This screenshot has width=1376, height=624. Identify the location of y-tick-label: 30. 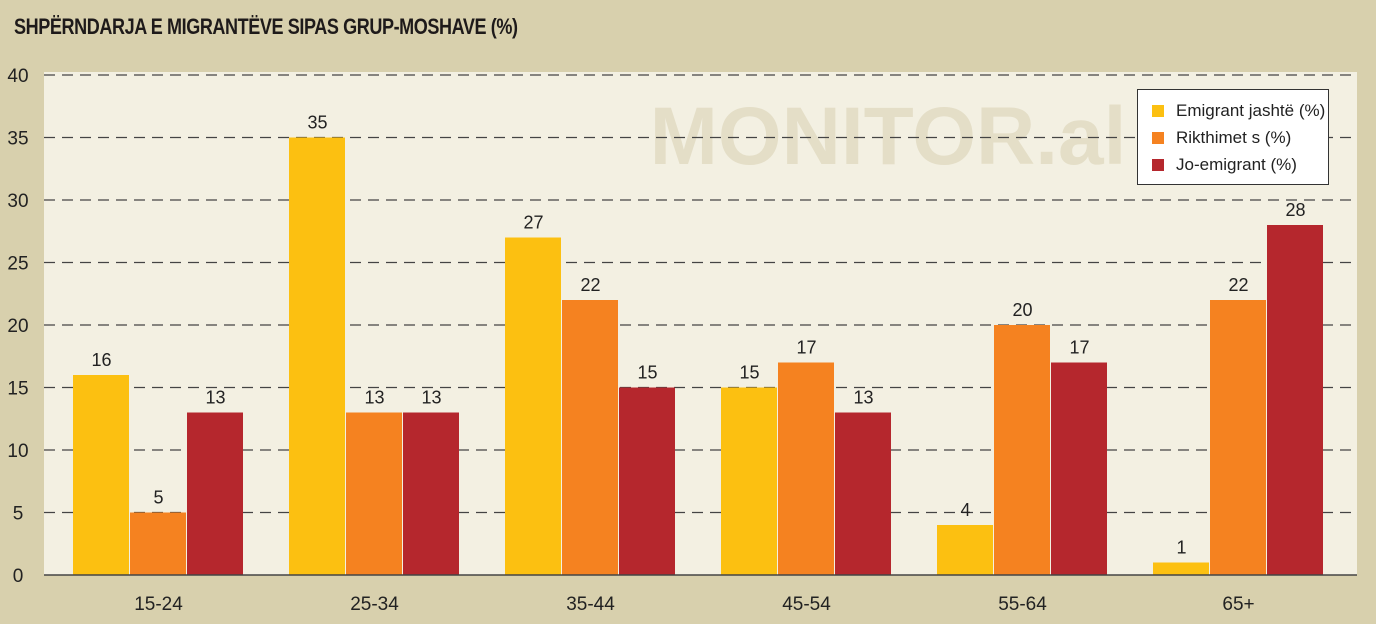
(17, 201).